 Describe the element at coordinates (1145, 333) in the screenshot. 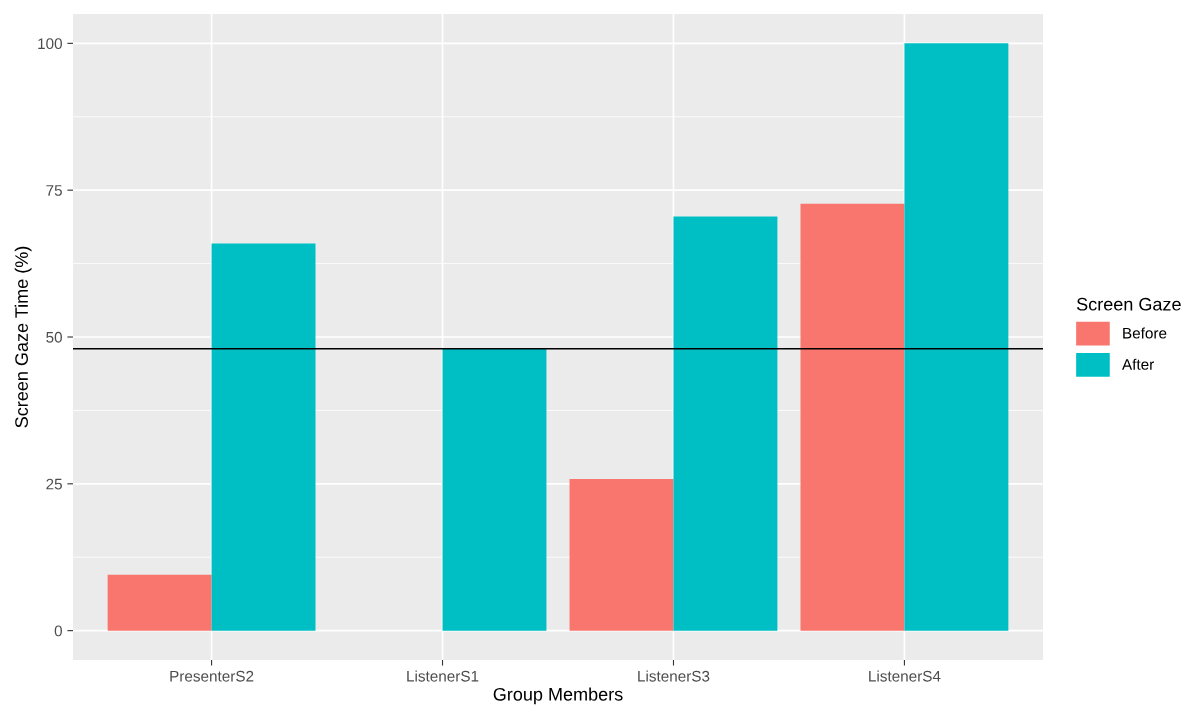

I see `legend-label: Before` at that location.